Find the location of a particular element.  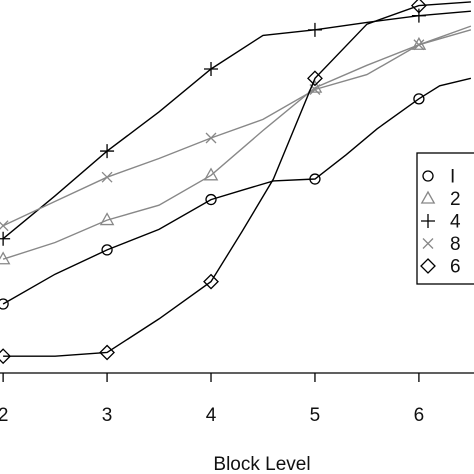

legend-label: 2 is located at coordinates (455, 199).